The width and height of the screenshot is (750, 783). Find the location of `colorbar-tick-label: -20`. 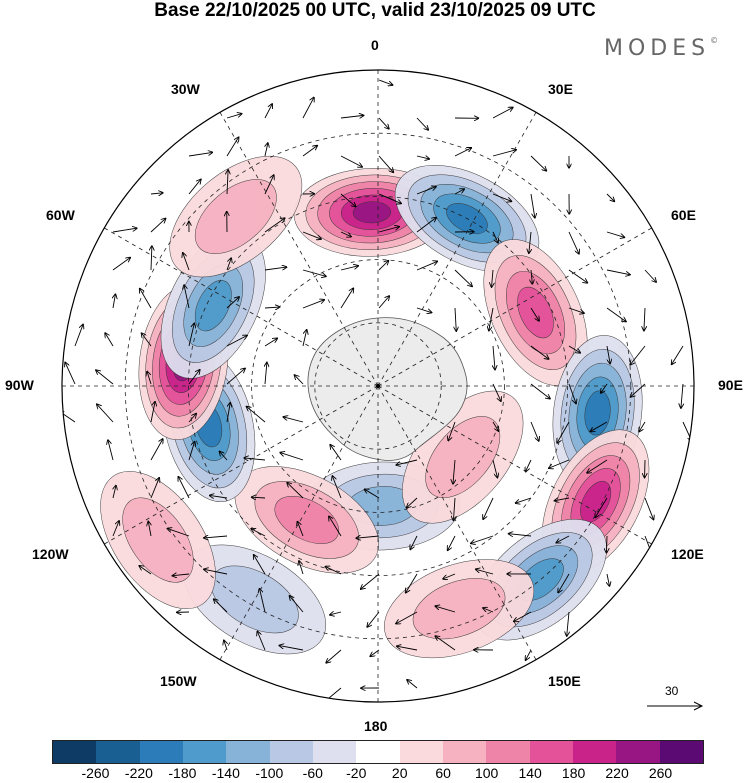

colorbar-tick-label: -20 is located at coordinates (356, 773).